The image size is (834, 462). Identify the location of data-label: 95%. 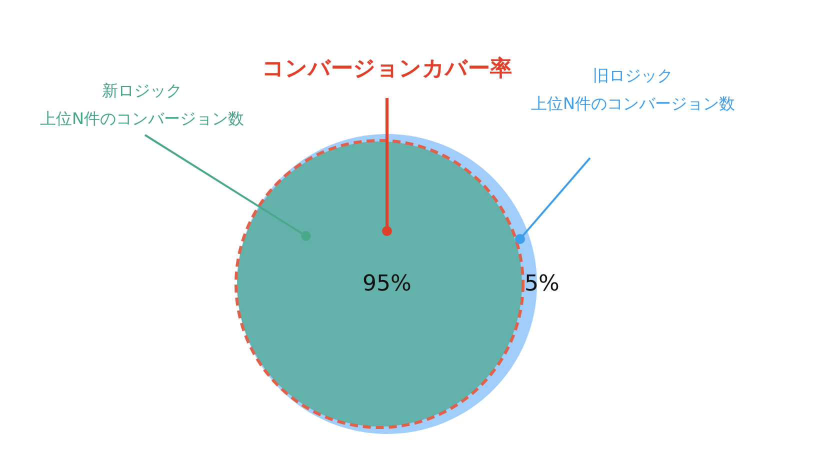
(387, 284).